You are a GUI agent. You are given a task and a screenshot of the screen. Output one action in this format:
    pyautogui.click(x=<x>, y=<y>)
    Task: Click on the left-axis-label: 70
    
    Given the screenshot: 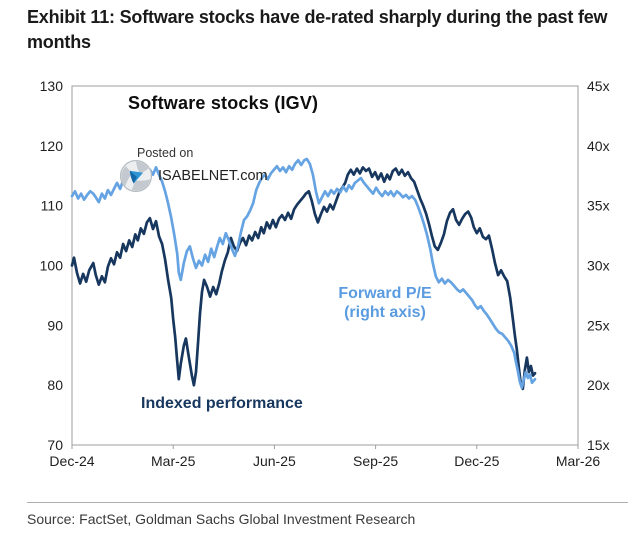 What is the action you would take?
    pyautogui.click(x=55, y=445)
    